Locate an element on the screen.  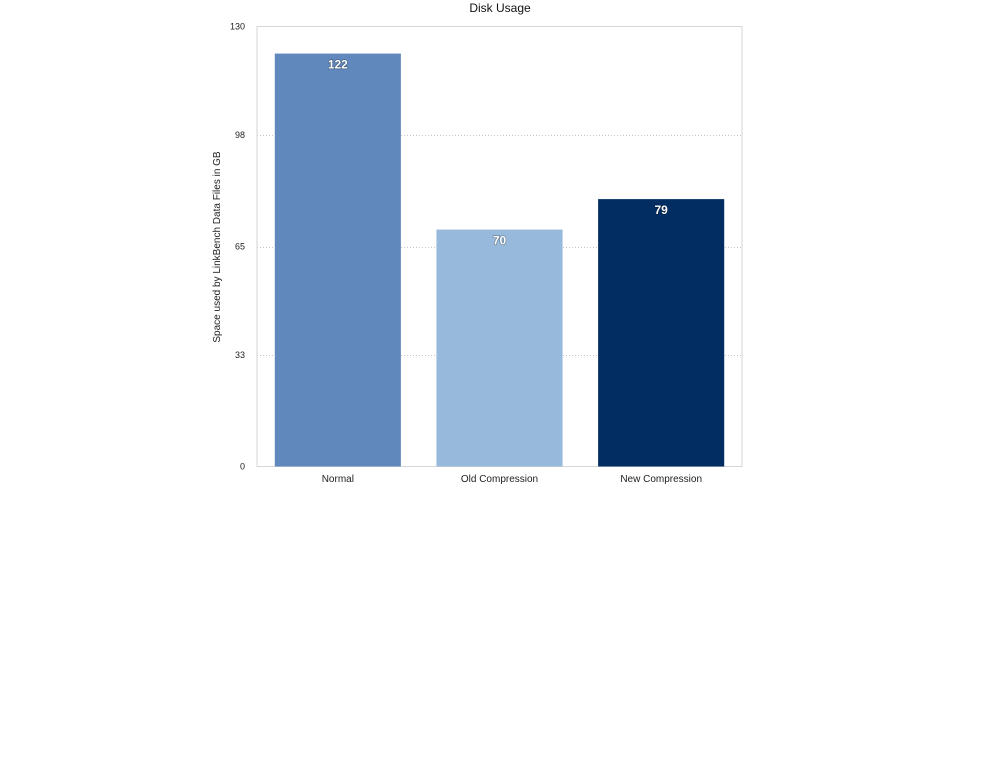
y-tick-label: 33 is located at coordinates (240, 355).